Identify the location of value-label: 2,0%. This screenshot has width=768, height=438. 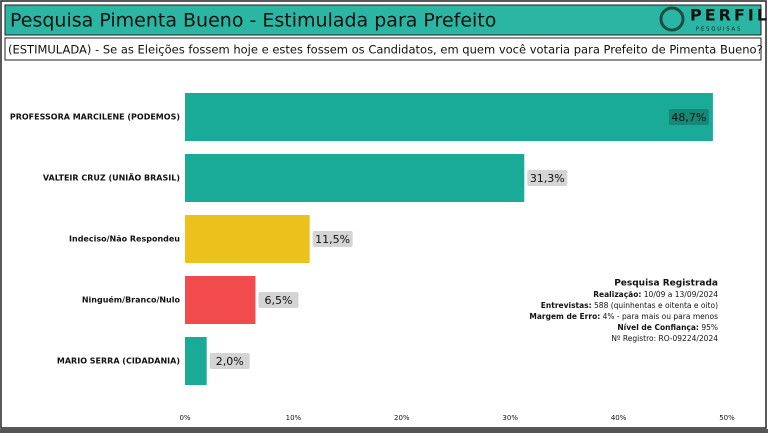
(230, 361).